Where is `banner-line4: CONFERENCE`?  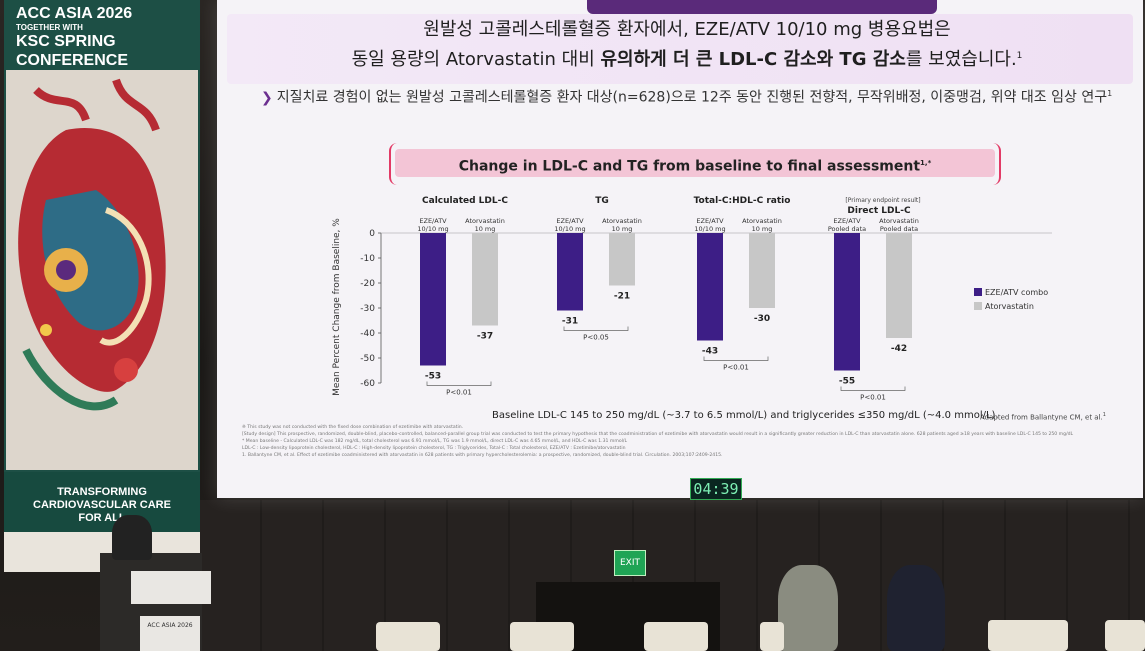
banner-line4: CONFERENCE is located at coordinates (72, 60).